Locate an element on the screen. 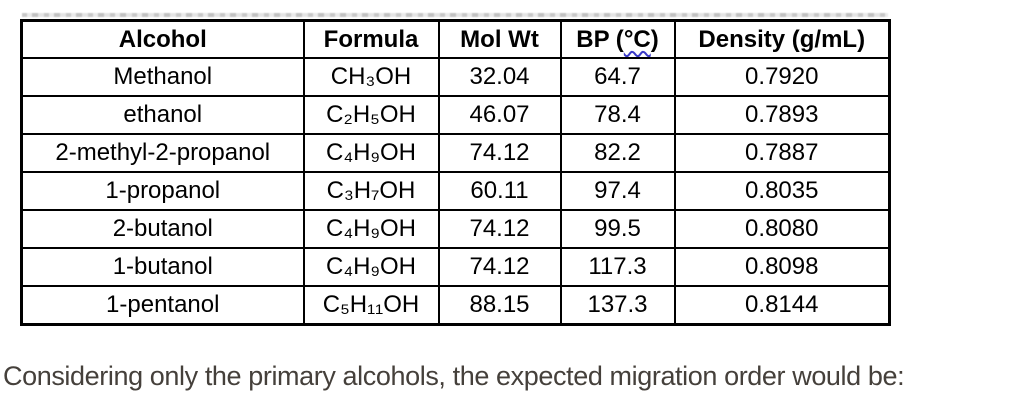  header-density: Density (g/mL) is located at coordinates (782, 39).